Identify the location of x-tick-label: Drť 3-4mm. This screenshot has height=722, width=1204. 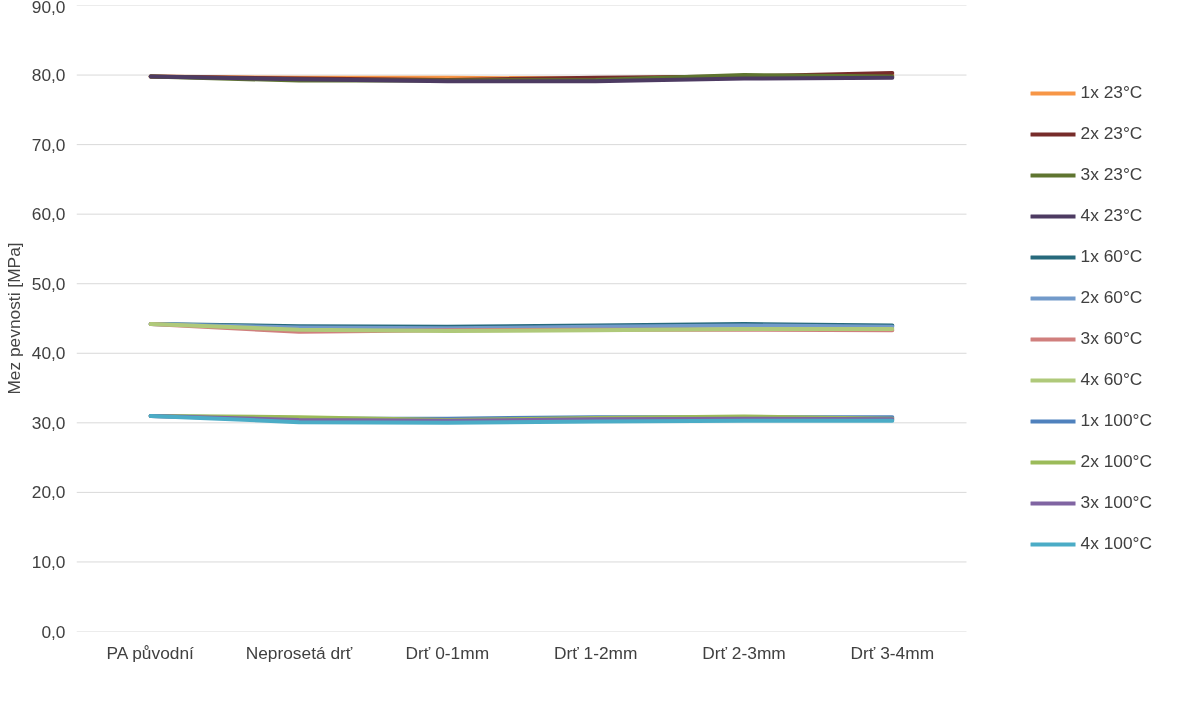
(892, 652).